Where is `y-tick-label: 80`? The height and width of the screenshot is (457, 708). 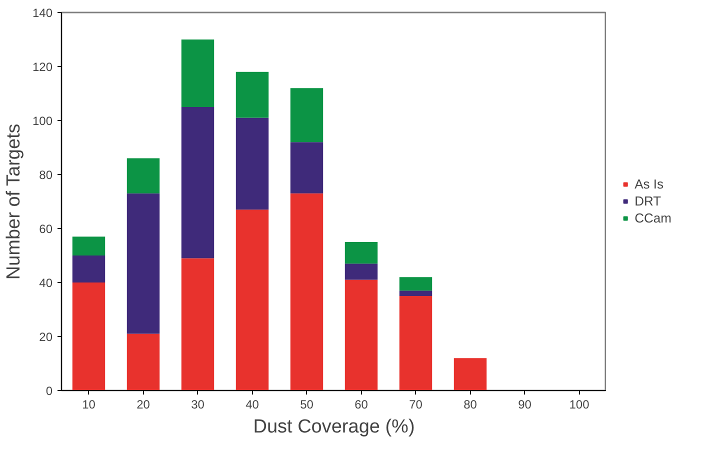 y-tick-label: 80 is located at coordinates (46, 175).